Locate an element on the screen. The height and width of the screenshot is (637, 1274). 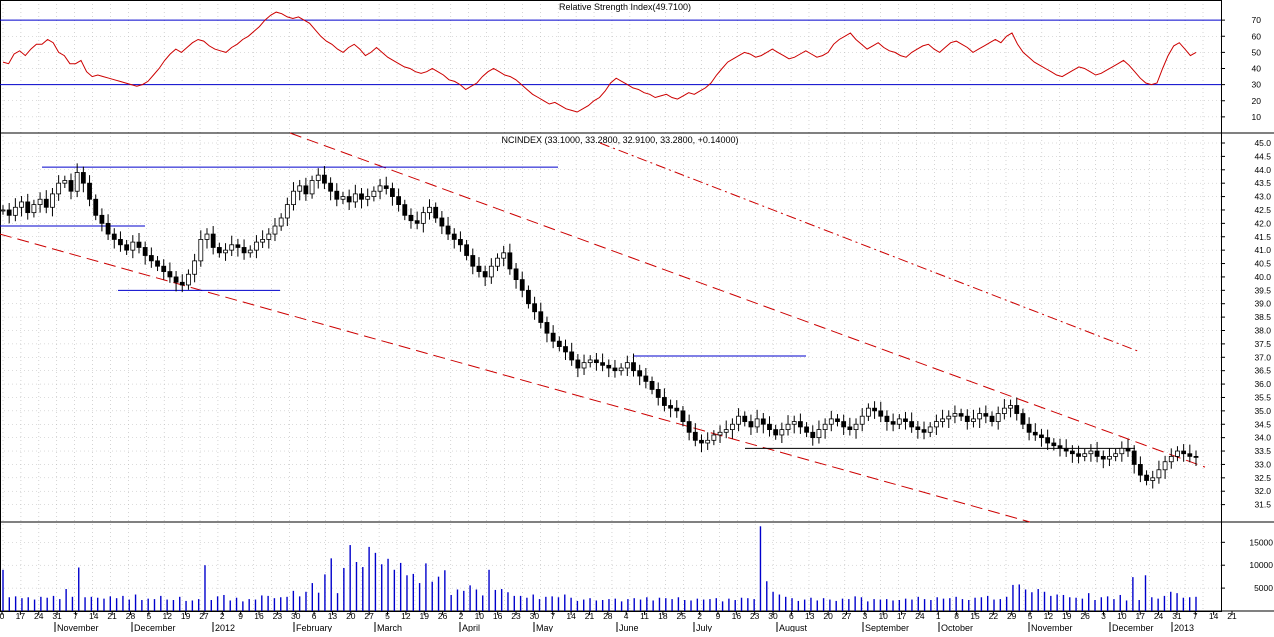
rsi-tick-label: 70 is located at coordinates (1257, 20).